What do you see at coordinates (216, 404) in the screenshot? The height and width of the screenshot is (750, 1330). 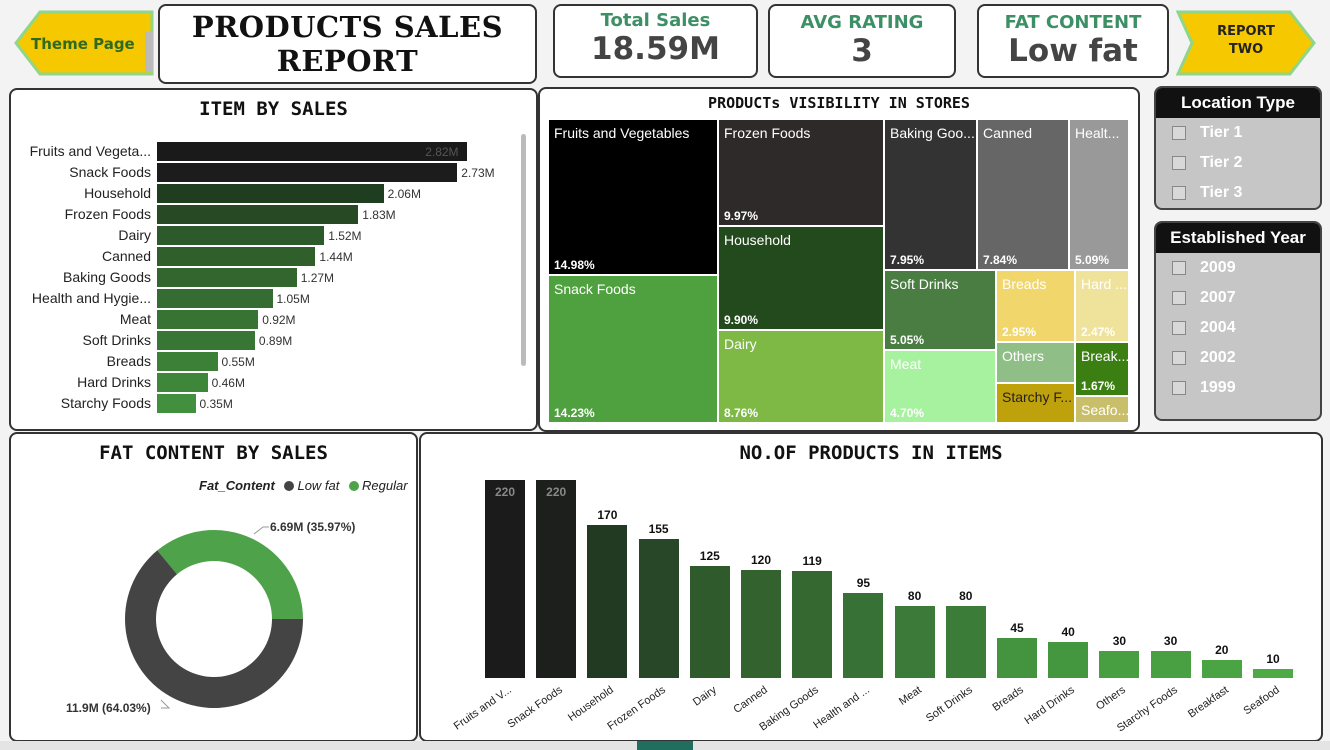 I see `bar-value-label: 0.35M` at bounding box center [216, 404].